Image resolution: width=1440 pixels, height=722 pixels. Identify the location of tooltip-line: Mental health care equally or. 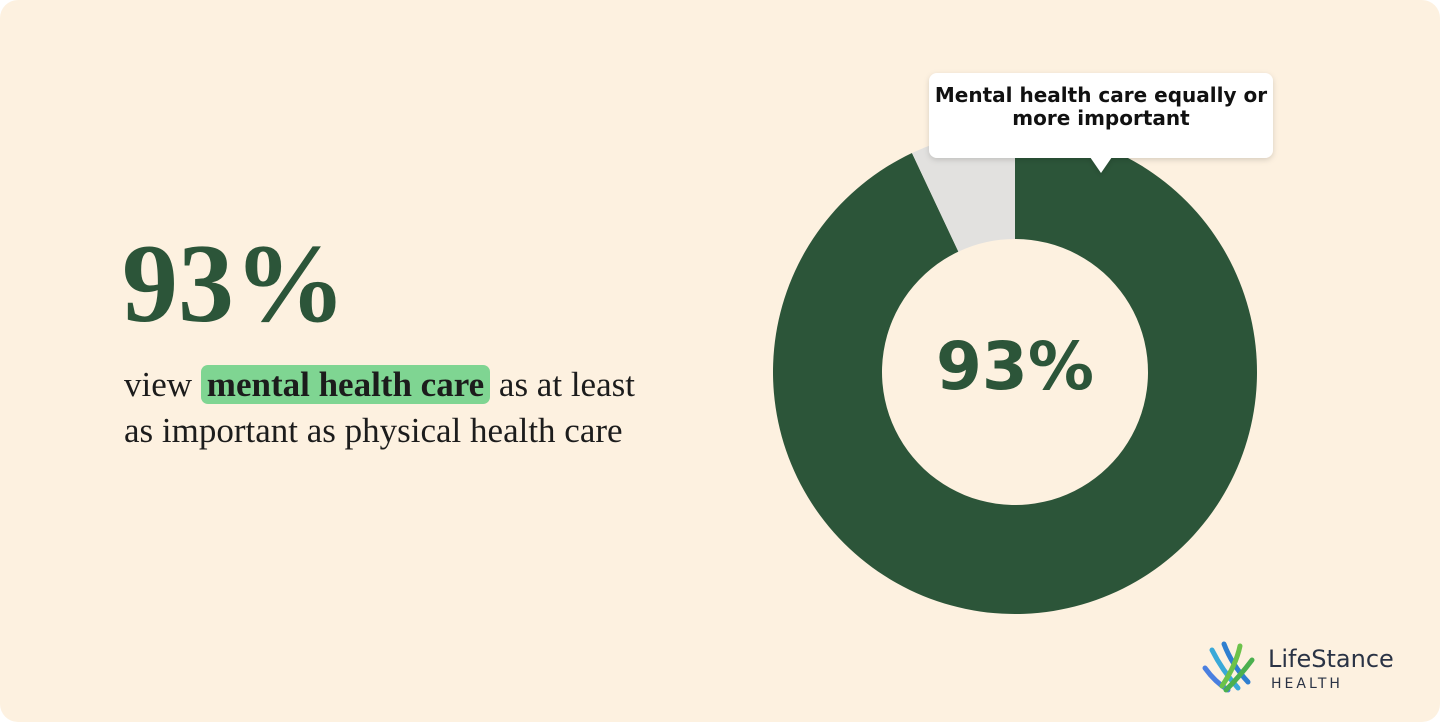
(1101, 95).